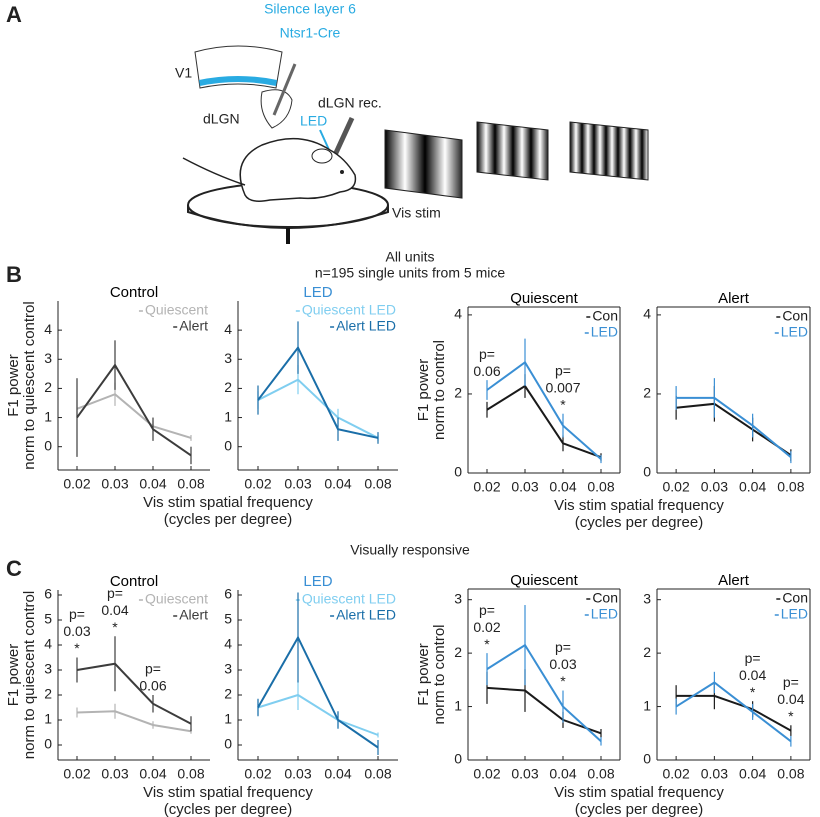  Describe the element at coordinates (423, 390) in the screenshot. I see `y-axis-label: F1 power` at that location.